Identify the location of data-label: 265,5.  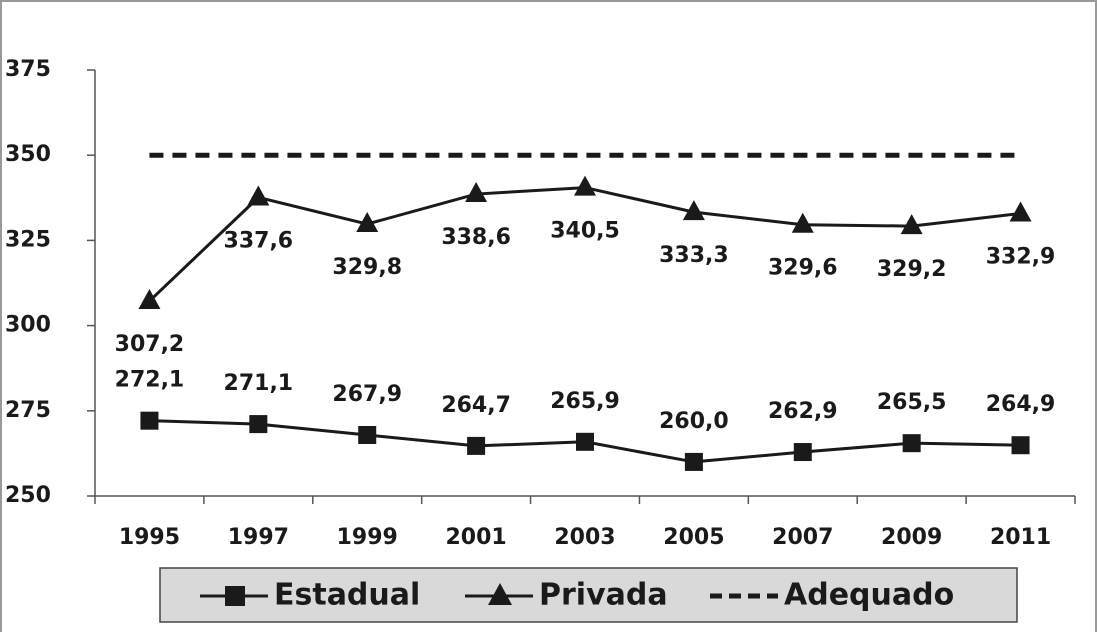
(912, 402).